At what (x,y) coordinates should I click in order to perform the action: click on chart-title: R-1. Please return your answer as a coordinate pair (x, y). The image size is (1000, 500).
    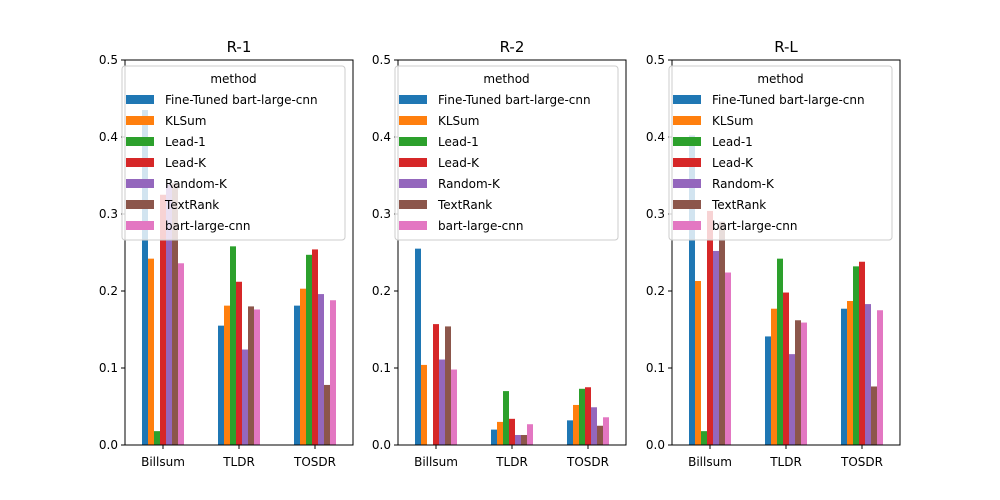
    Looking at the image, I should click on (239, 47).